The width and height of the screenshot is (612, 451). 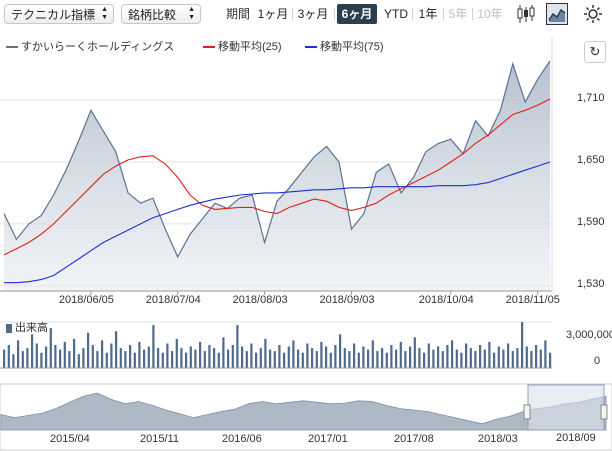 What do you see at coordinates (490, 14) in the screenshot?
I see `period-label: 10年` at bounding box center [490, 14].